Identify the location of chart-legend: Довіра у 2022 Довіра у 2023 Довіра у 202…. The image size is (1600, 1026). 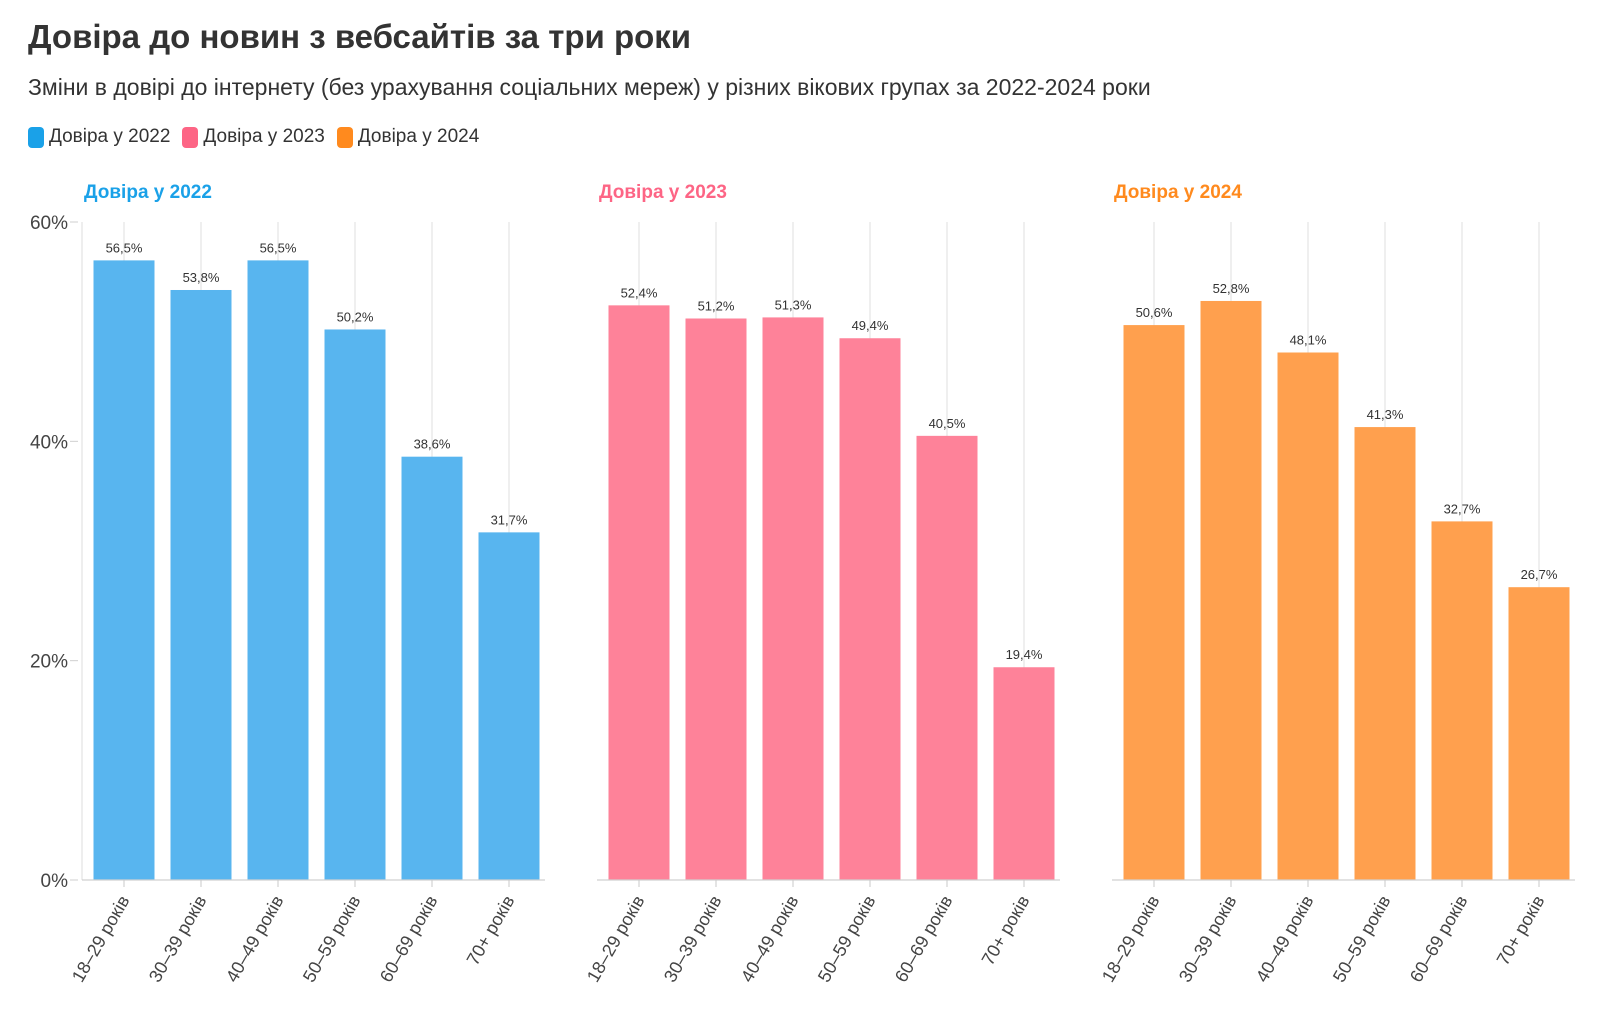
(259, 137).